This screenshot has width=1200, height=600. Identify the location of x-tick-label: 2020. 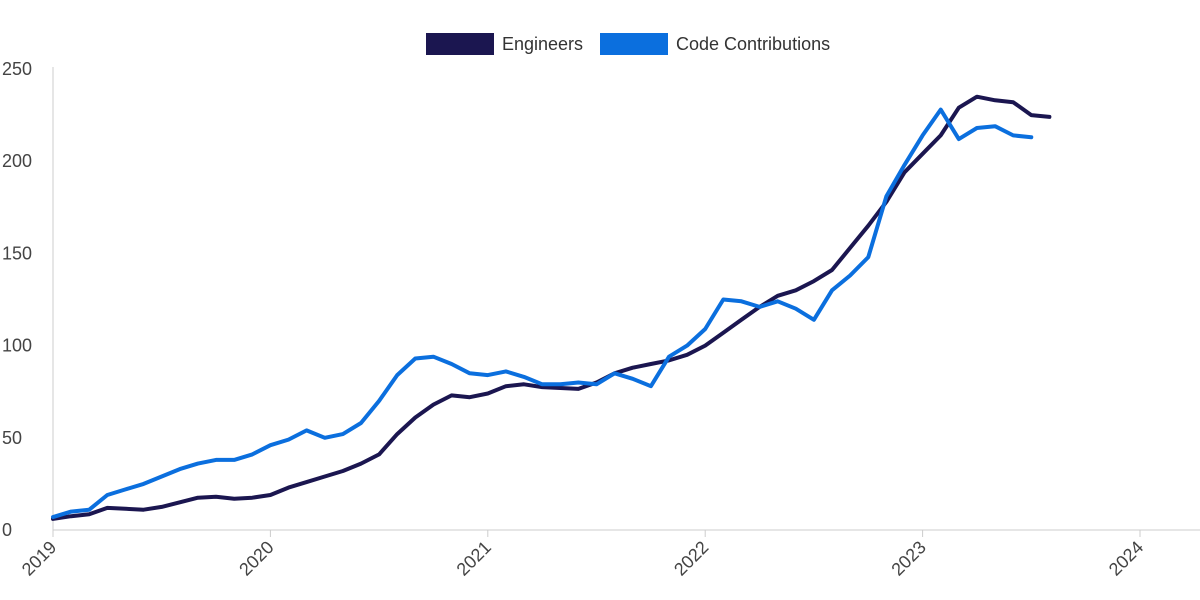
(256, 558).